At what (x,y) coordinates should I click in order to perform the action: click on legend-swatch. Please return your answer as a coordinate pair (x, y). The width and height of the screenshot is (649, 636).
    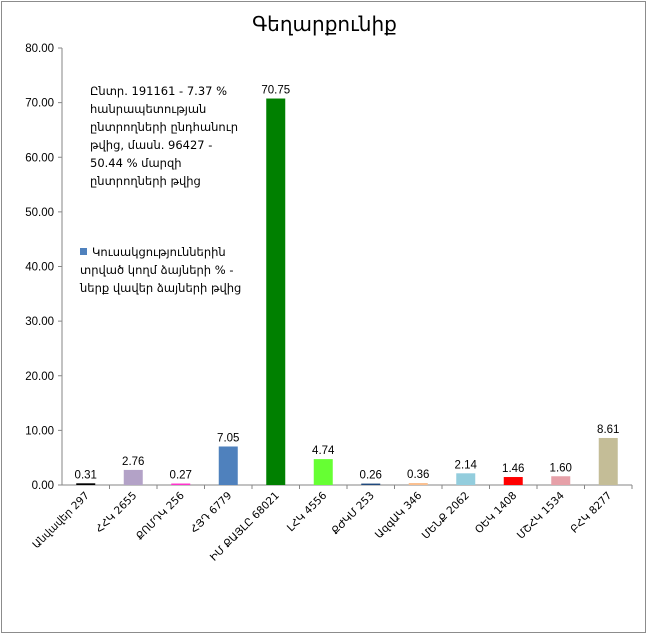
    Looking at the image, I should click on (83, 251).